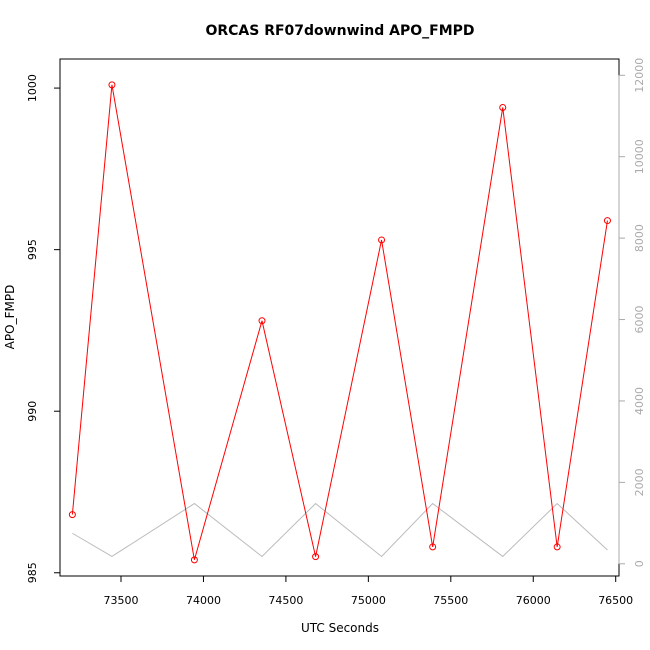  What do you see at coordinates (533, 600) in the screenshot?
I see `x-tick-label: 76000` at bounding box center [533, 600].